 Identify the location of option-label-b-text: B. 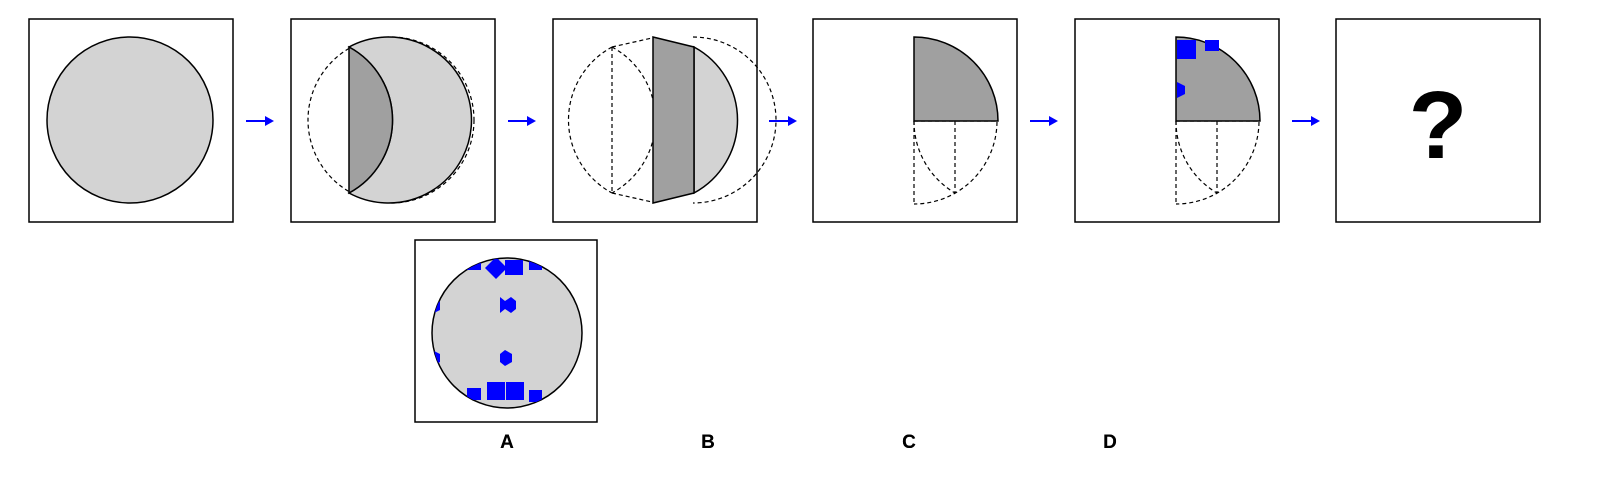
(708, 442).